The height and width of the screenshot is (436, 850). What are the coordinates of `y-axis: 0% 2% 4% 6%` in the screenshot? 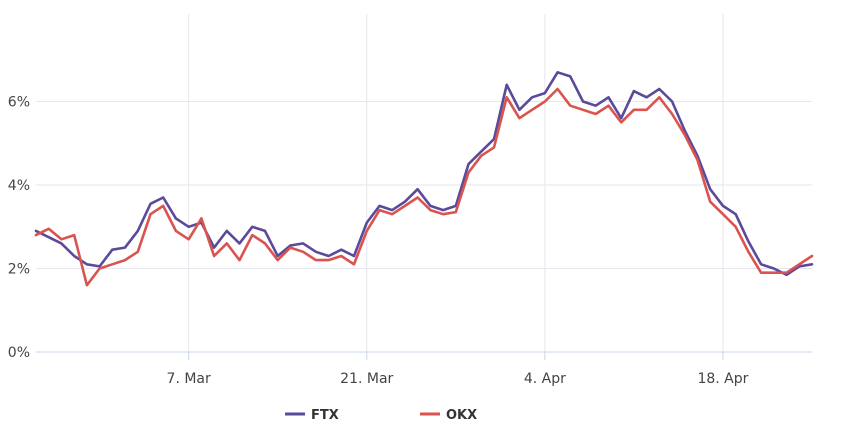 It's located at (19, 228).